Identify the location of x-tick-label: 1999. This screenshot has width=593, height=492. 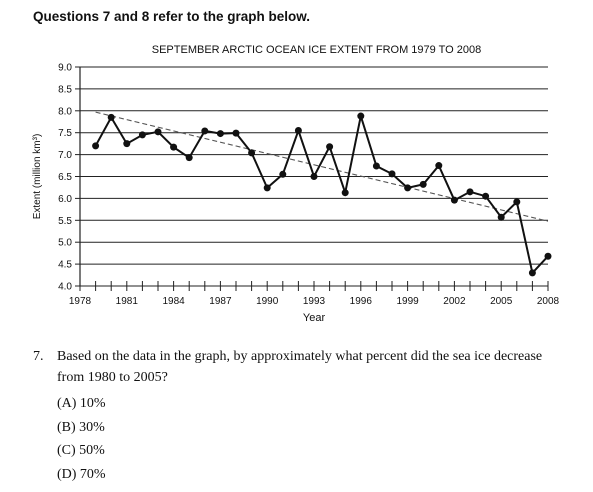
(407, 301).